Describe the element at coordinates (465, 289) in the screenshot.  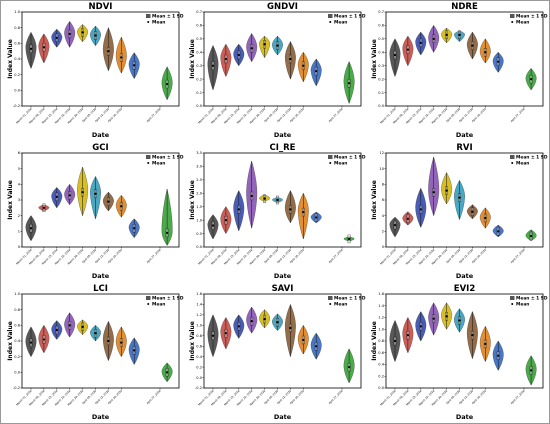
I see `chart-title: EVI2` at that location.